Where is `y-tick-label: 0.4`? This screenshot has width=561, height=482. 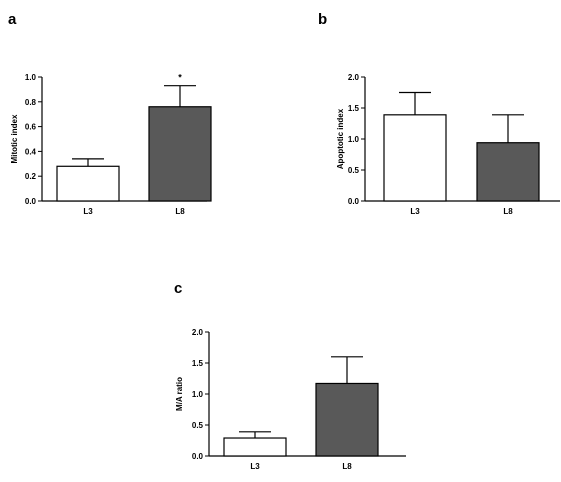
y-tick-label: 0.4 is located at coordinates (31, 151).